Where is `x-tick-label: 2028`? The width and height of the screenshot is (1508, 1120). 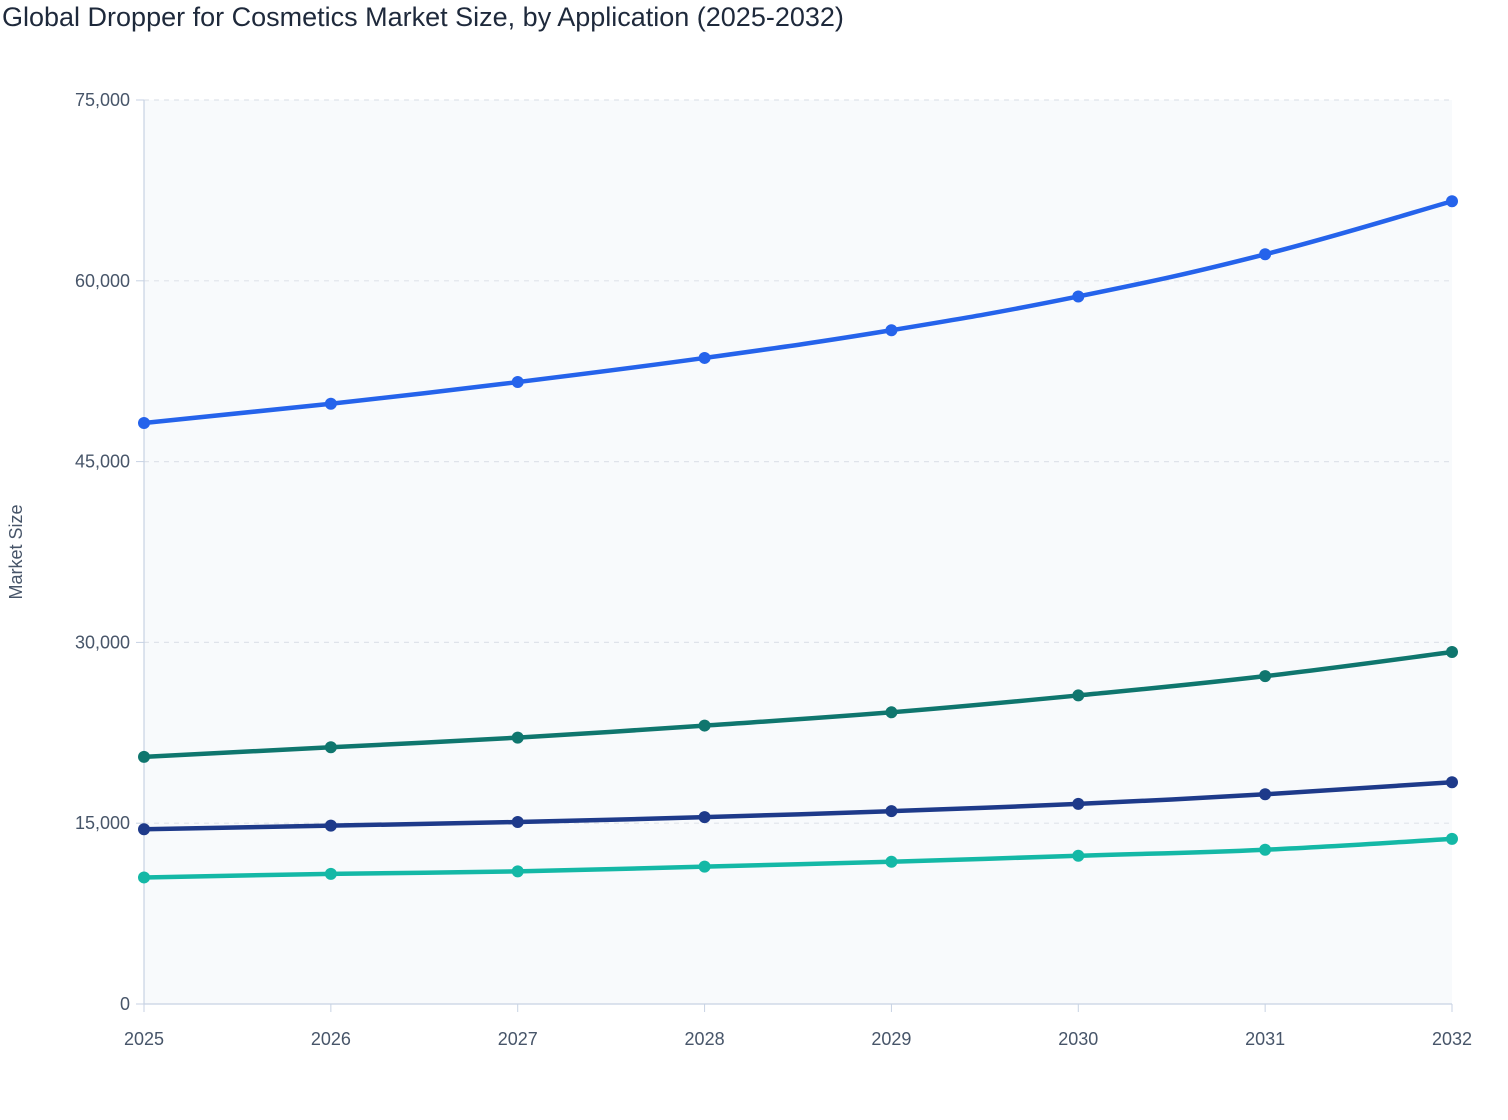
x-tick-label: 2028 is located at coordinates (705, 1039).